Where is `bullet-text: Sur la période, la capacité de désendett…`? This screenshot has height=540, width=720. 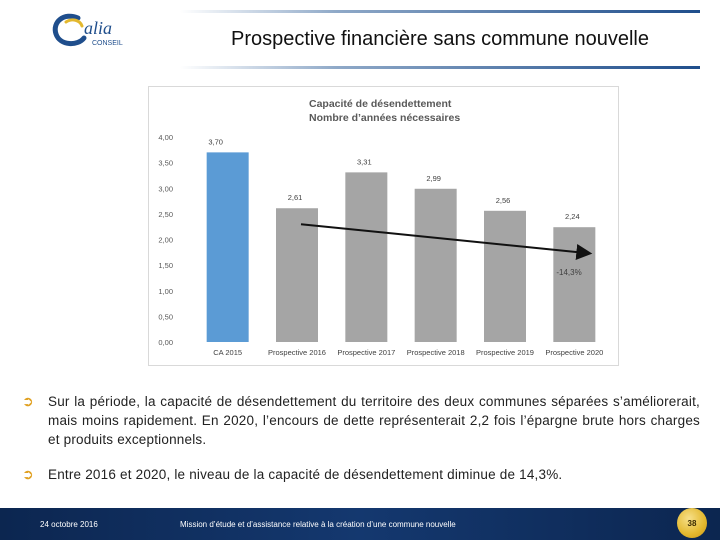 bullet-text: Sur la période, la capacité de désendett… is located at coordinates (374, 420).